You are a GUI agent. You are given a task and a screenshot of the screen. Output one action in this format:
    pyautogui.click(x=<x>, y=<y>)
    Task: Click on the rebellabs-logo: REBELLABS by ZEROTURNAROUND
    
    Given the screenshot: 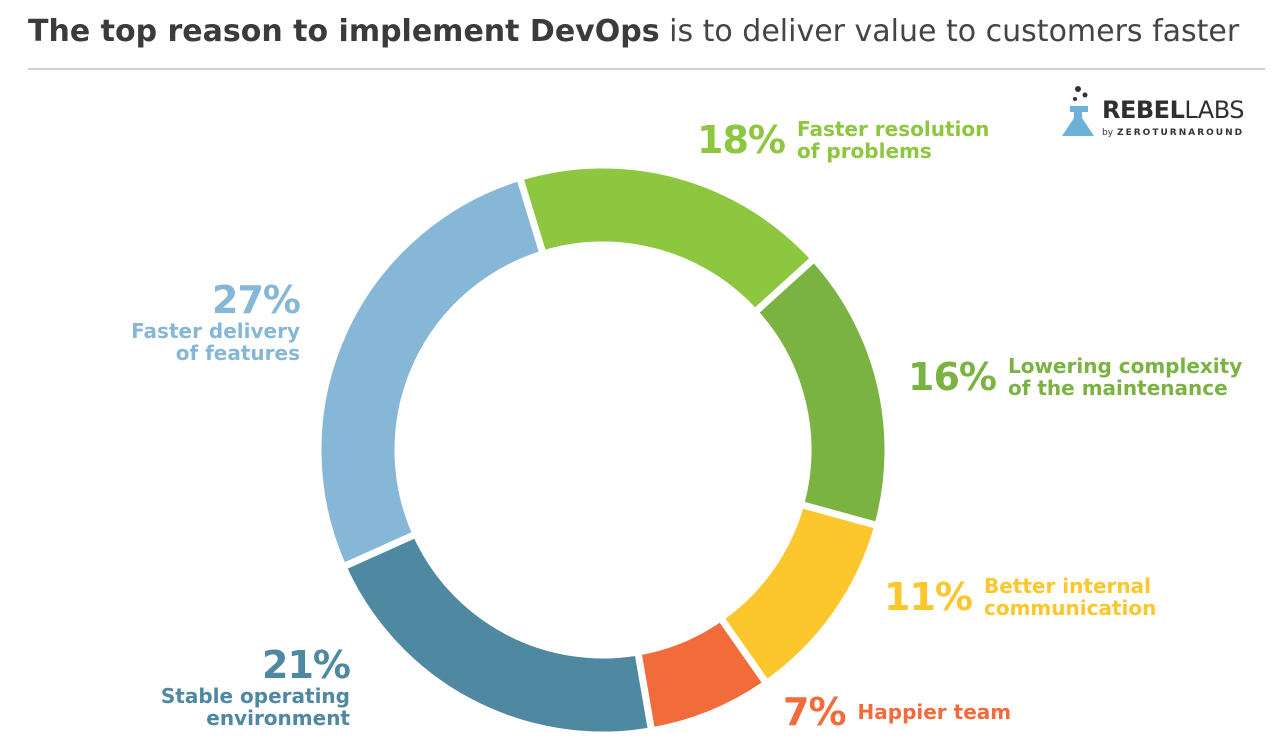 What is the action you would take?
    pyautogui.click(x=1163, y=114)
    